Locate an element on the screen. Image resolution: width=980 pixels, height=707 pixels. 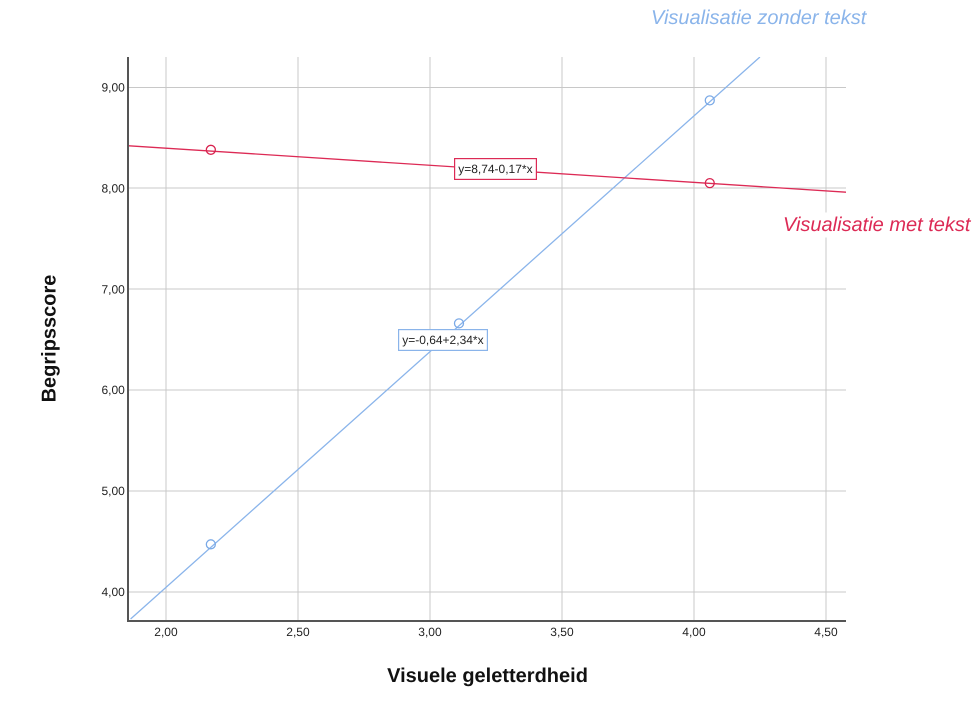
y-tick-label: 6,00 is located at coordinates (113, 390).